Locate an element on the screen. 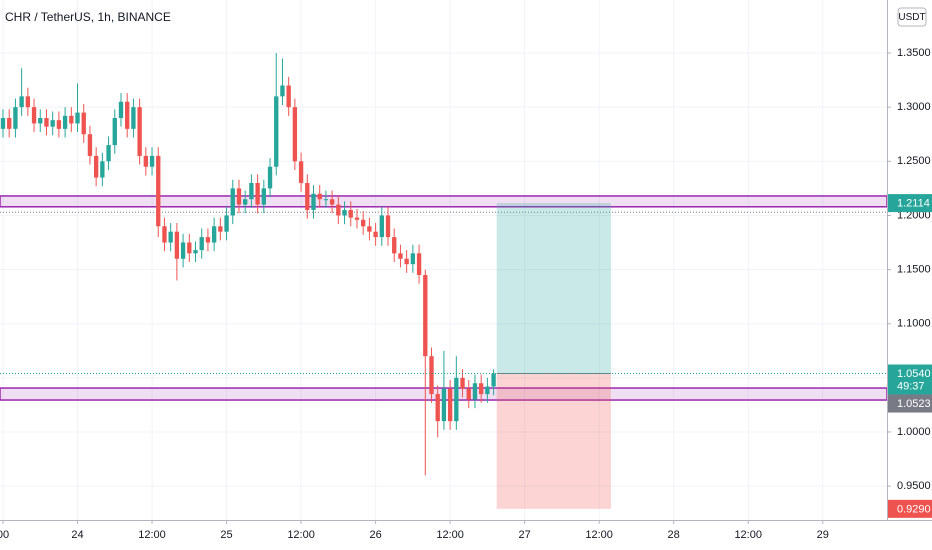 The image size is (932, 550). currency-box is located at coordinates (912, 17).